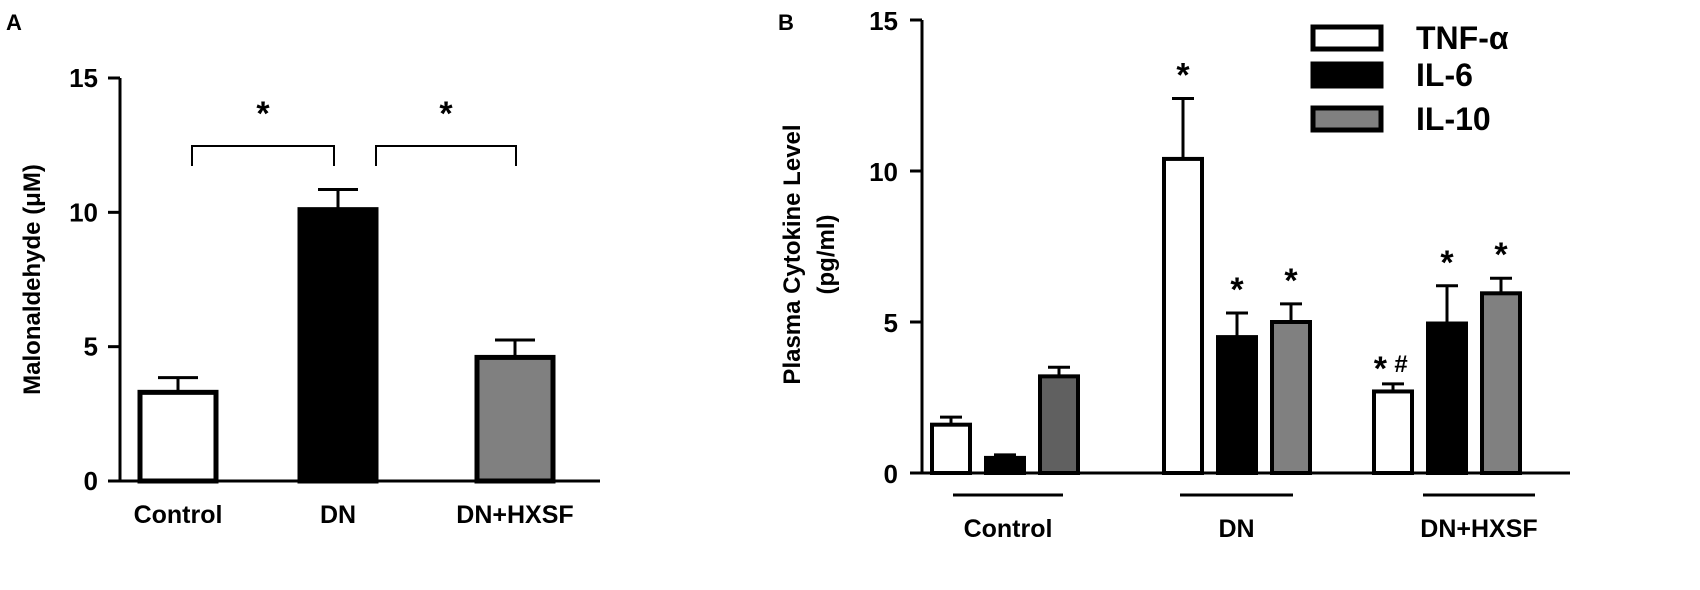 The image size is (1700, 590). What do you see at coordinates (338, 515) in the screenshot?
I see `panel-a-category-label: DN` at bounding box center [338, 515].